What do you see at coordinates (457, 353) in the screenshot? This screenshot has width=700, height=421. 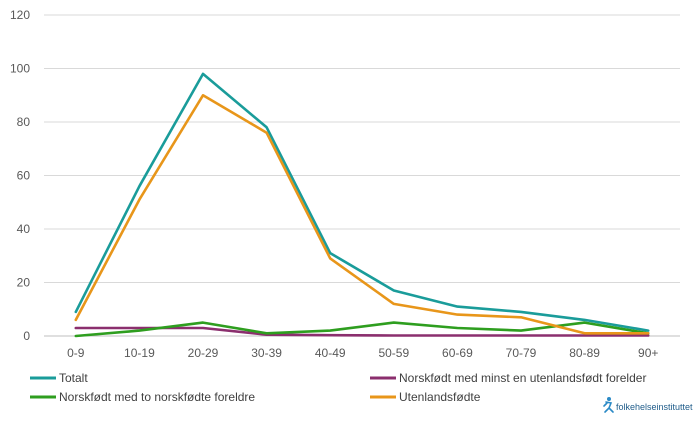 I see `x-tick-label: 60-69` at bounding box center [457, 353].